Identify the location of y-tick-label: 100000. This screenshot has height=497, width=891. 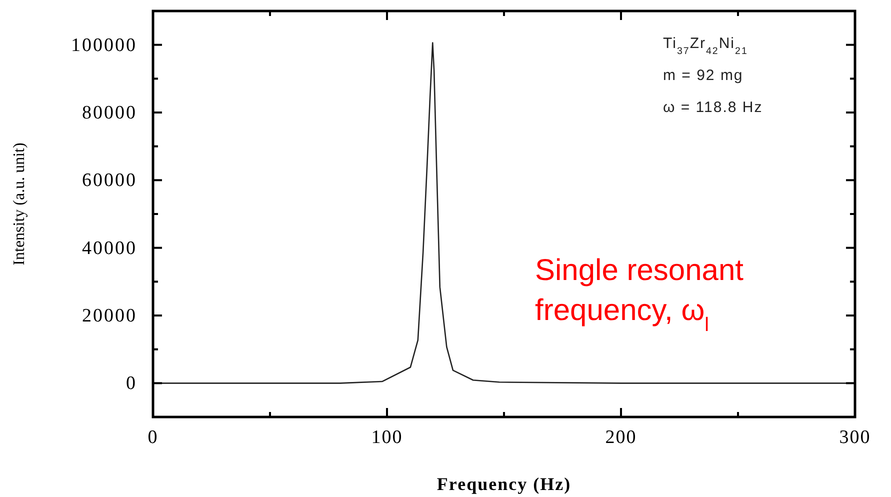
(104, 45).